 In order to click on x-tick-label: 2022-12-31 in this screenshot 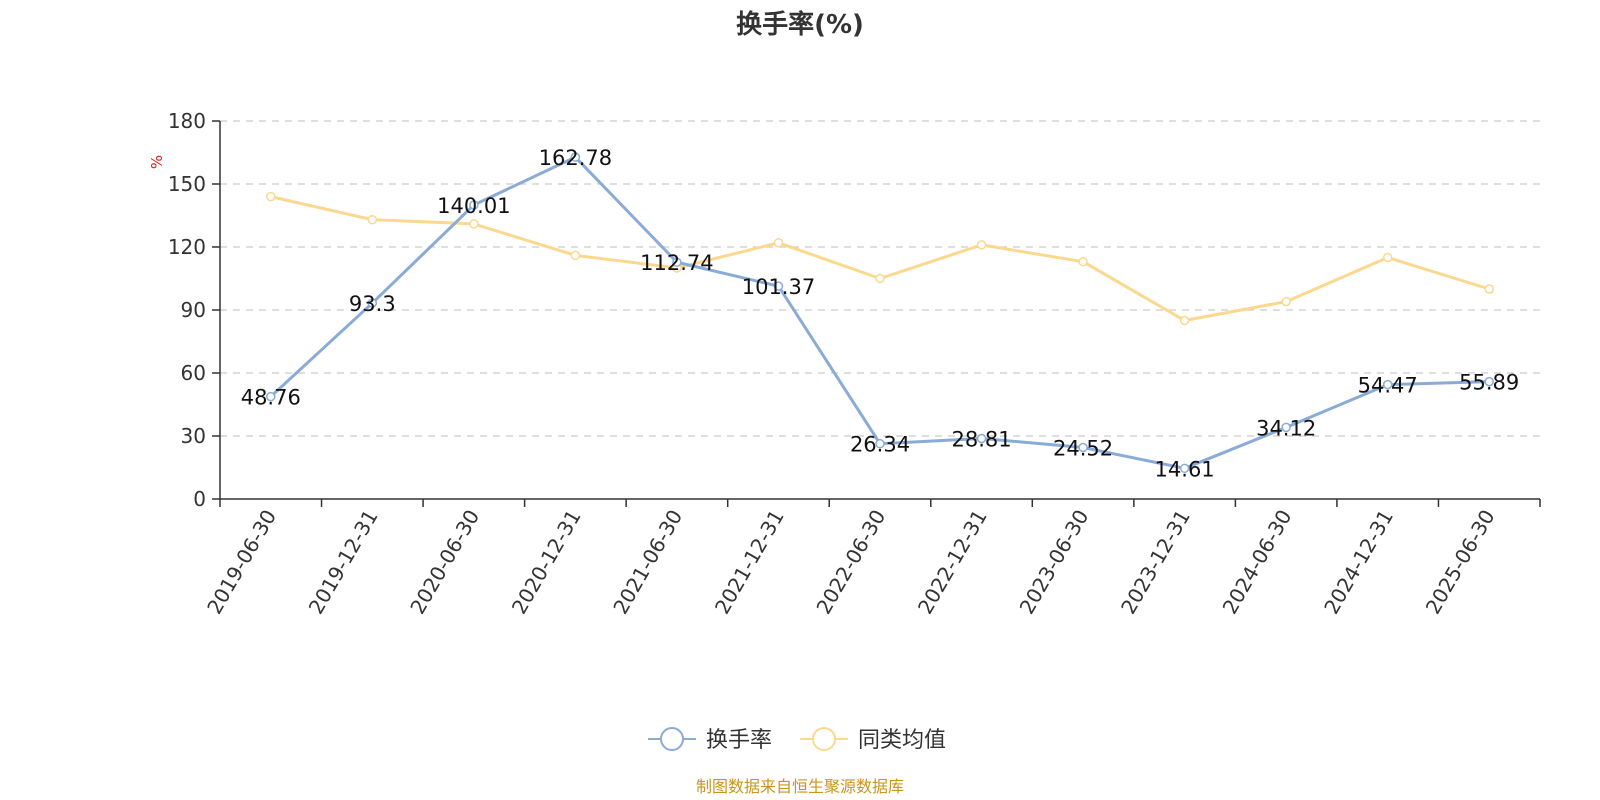, I will do `click(952, 562)`.